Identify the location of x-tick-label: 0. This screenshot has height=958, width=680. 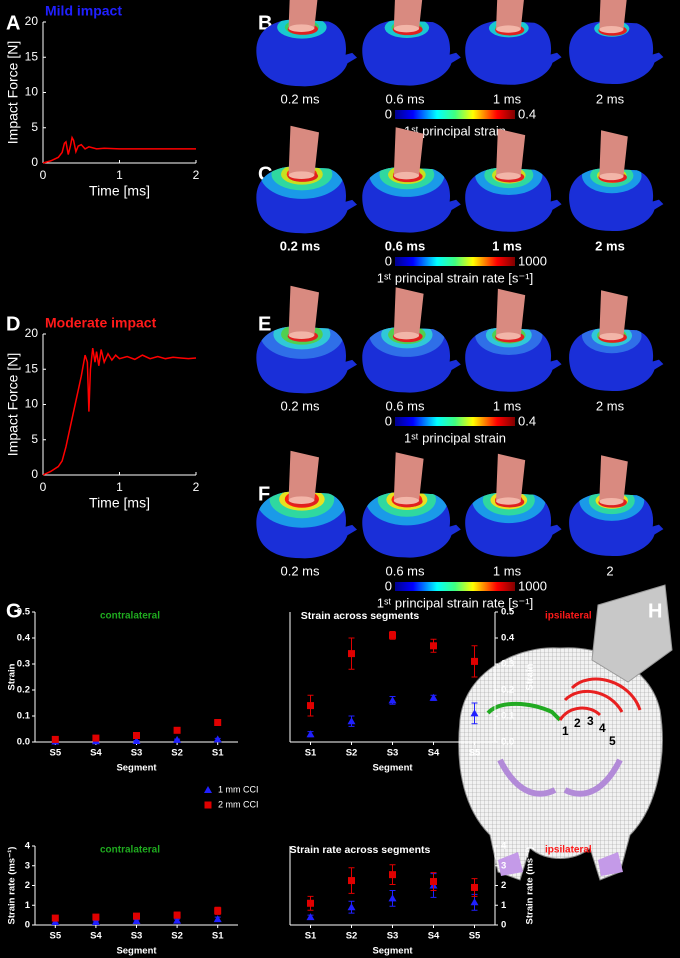
(43, 487).